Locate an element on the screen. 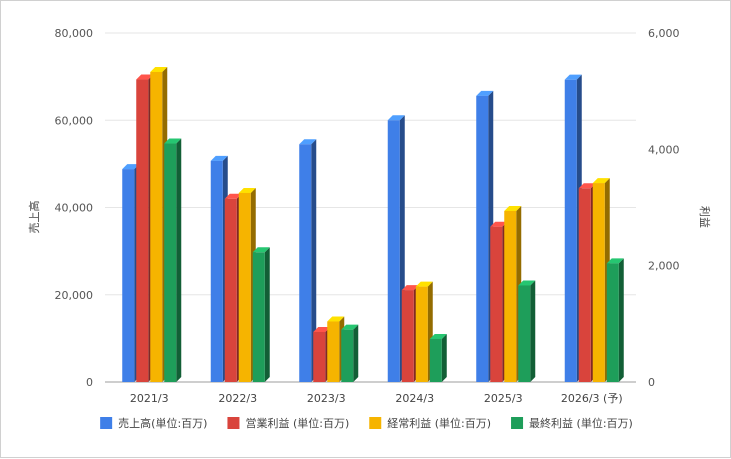  left-tick-label: 20,000 is located at coordinates (74, 295).